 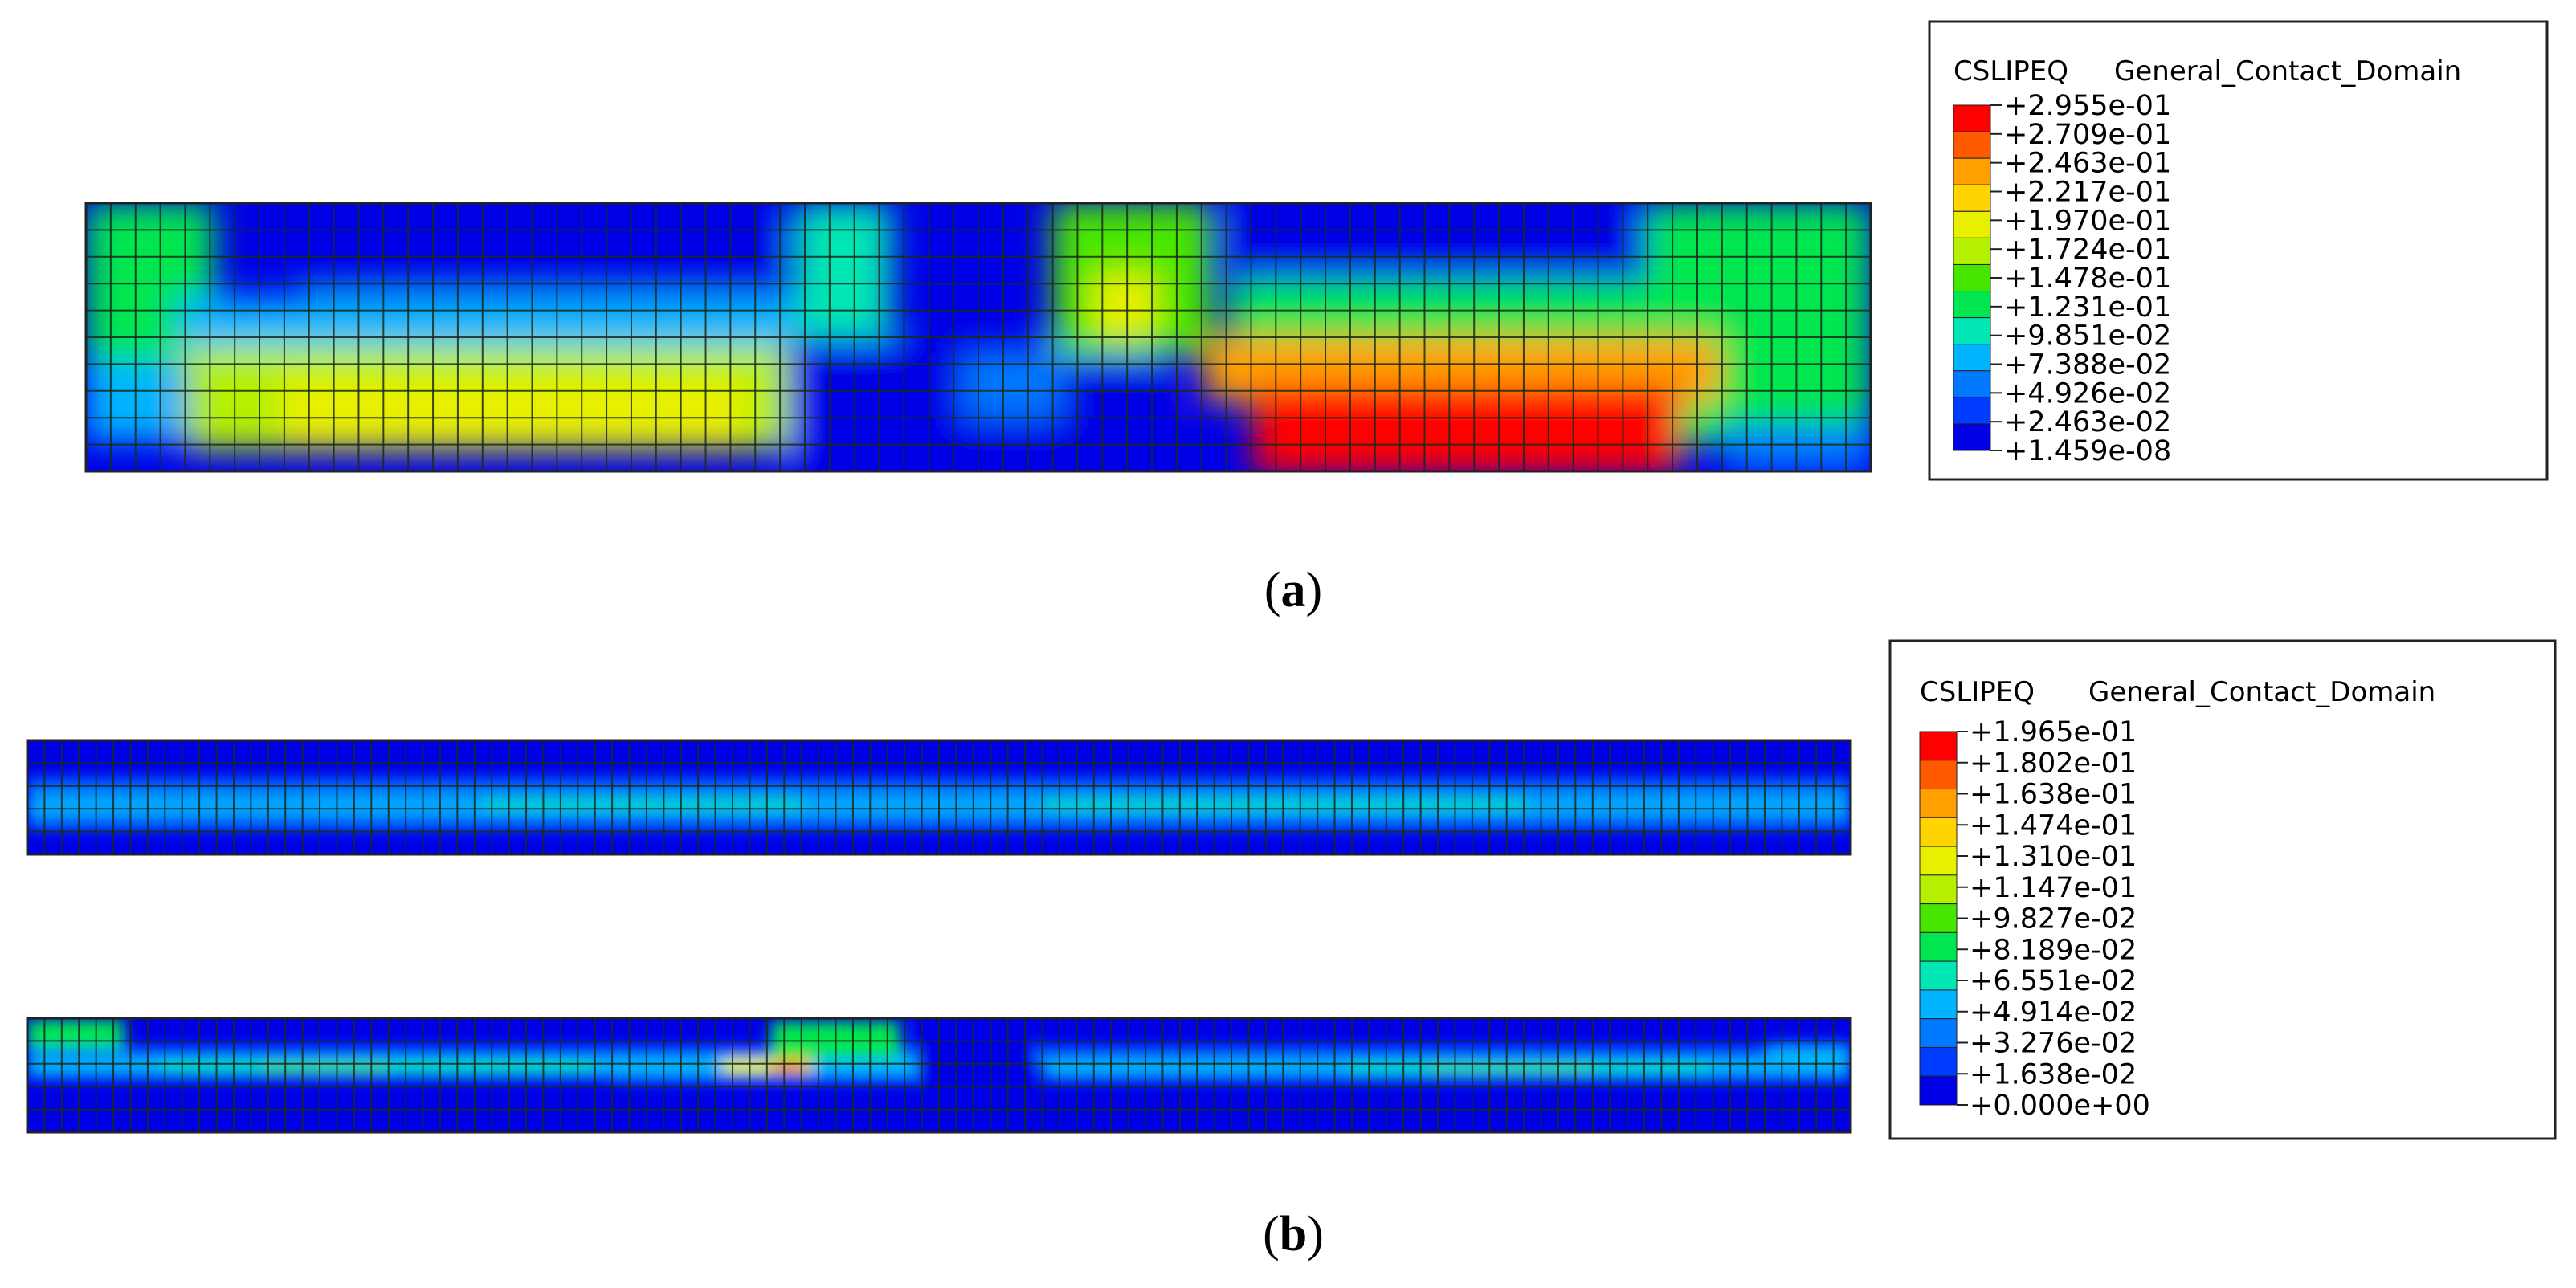 What do you see at coordinates (939, 797) in the screenshot?
I see `contour-plot-b-top` at bounding box center [939, 797].